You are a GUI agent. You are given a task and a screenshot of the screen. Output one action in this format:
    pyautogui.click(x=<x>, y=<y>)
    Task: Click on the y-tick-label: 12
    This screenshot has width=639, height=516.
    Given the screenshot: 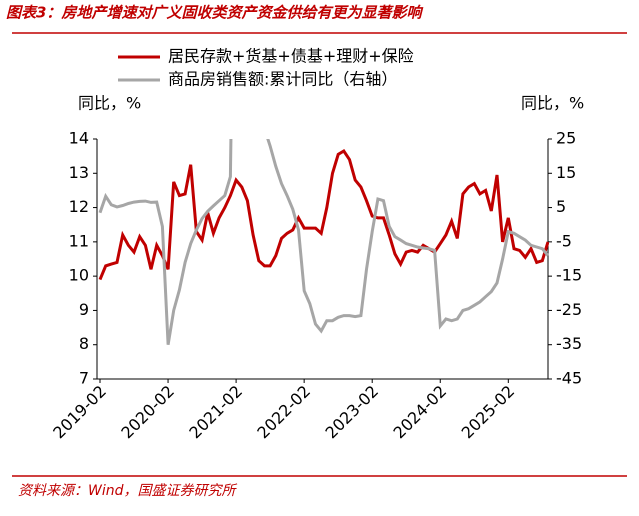 What is the action you would take?
    pyautogui.click(x=79, y=206)
    